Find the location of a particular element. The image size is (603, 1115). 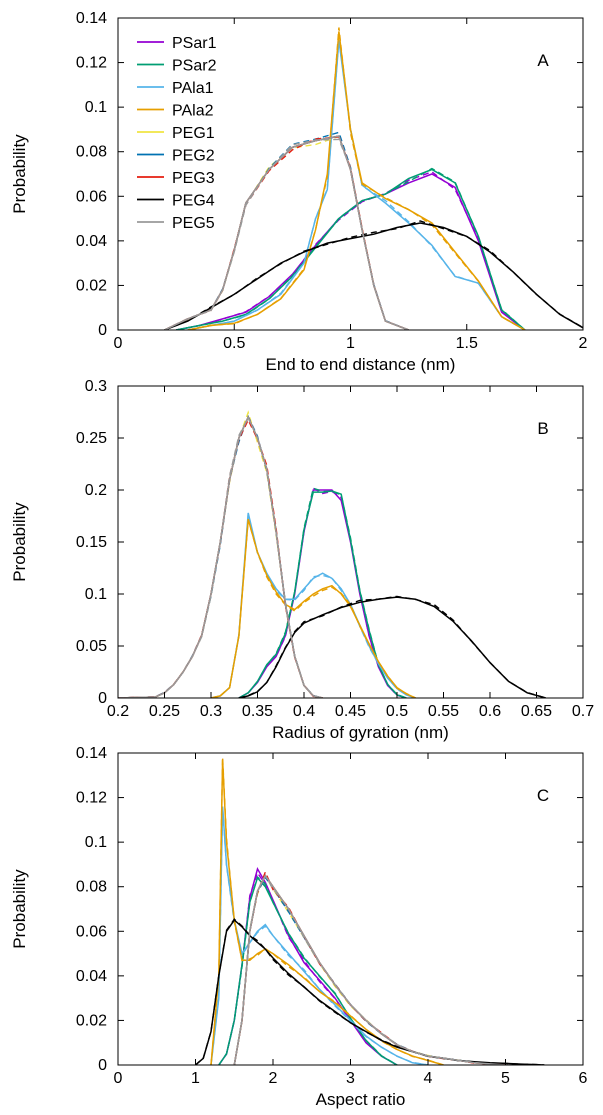

legend-label-pala2: PAla2 is located at coordinates (193, 111).